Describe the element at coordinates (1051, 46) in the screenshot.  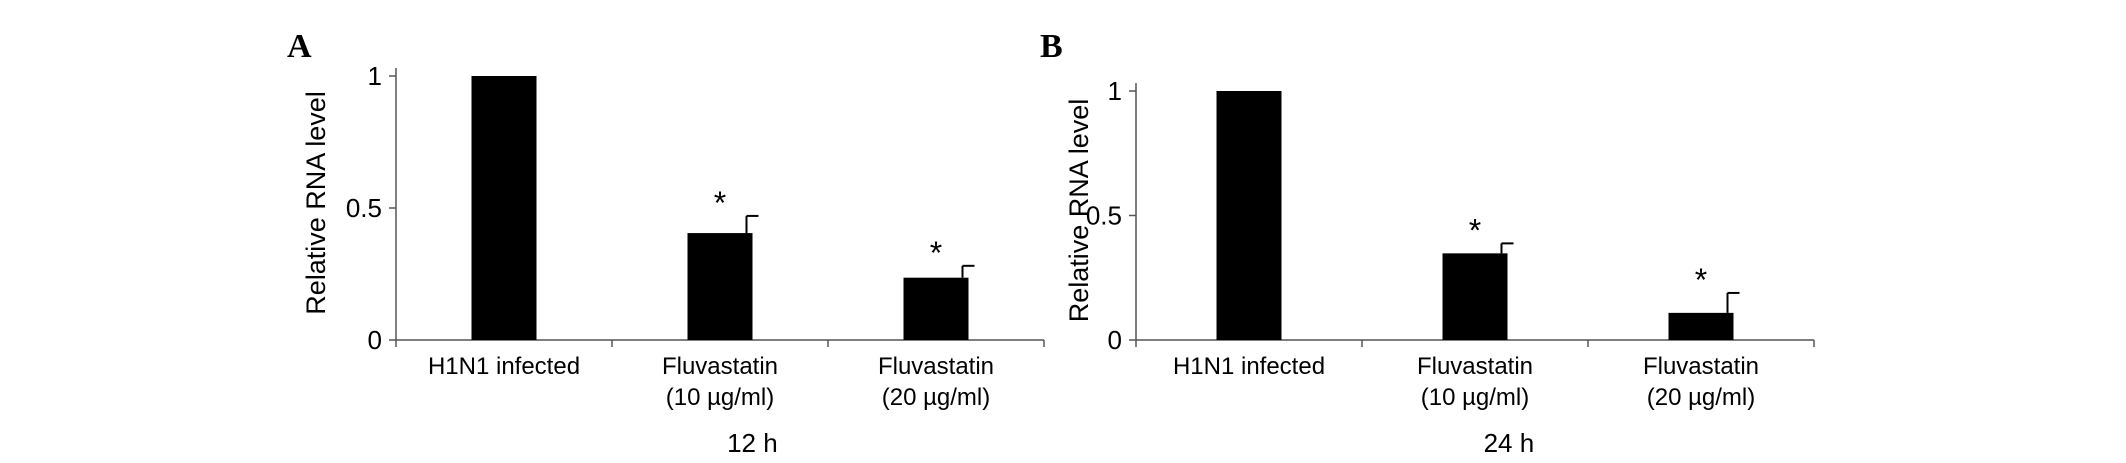
I see `panel-label: B` at that location.